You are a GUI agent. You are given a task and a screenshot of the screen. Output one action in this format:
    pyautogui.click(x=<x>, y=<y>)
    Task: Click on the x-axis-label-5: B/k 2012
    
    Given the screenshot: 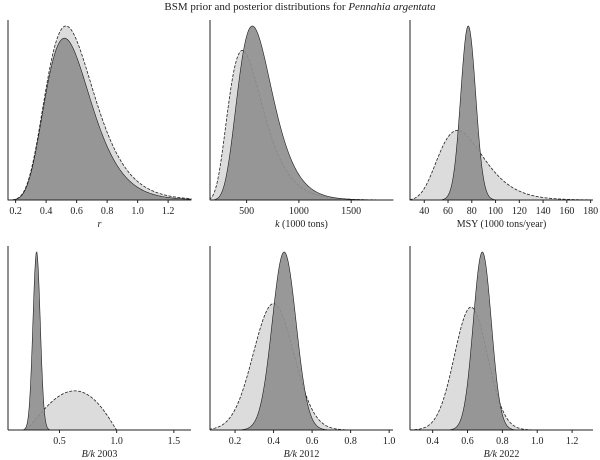 What is the action you would take?
    pyautogui.click(x=302, y=454)
    